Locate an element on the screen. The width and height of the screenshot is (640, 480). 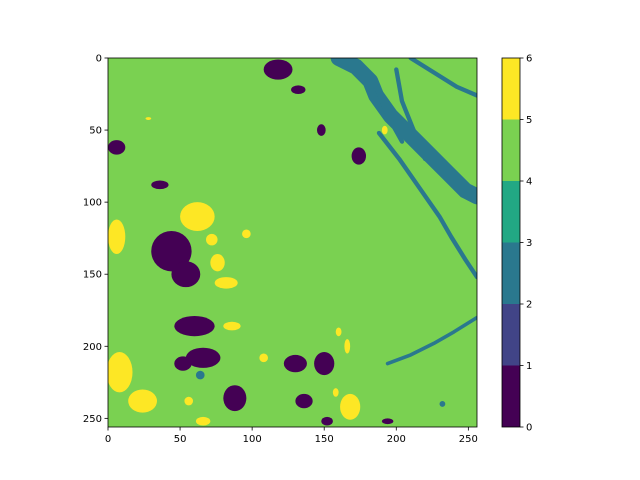
y-tick-label-250: 250 is located at coordinates (92, 419).